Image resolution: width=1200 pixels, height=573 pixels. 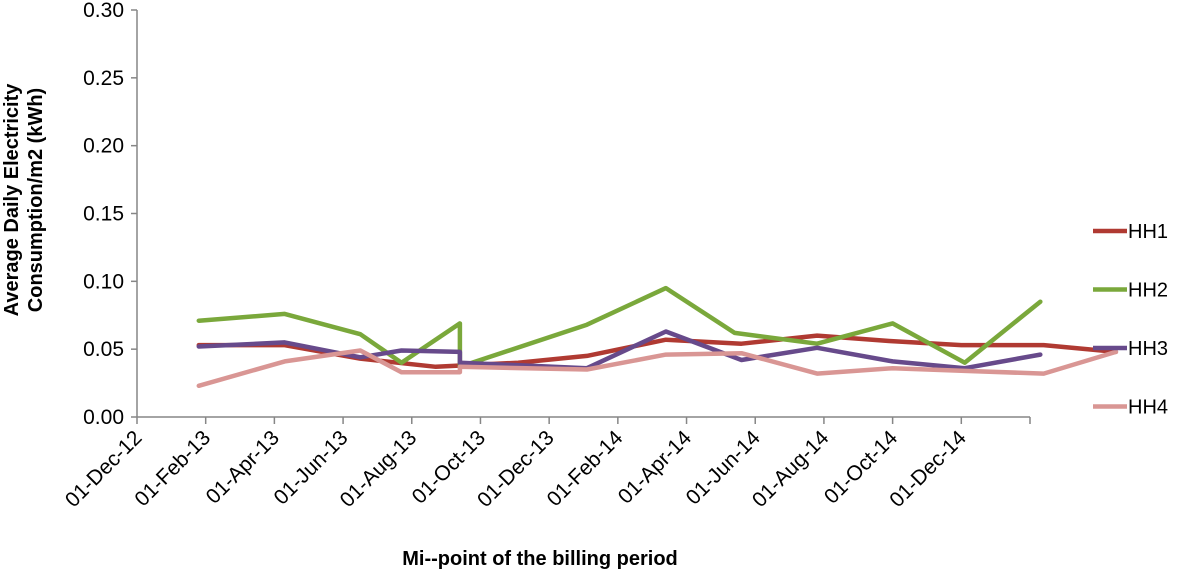 What do you see at coordinates (1148, 291) in the screenshot?
I see `legend-label-hh2: HH2` at bounding box center [1148, 291].